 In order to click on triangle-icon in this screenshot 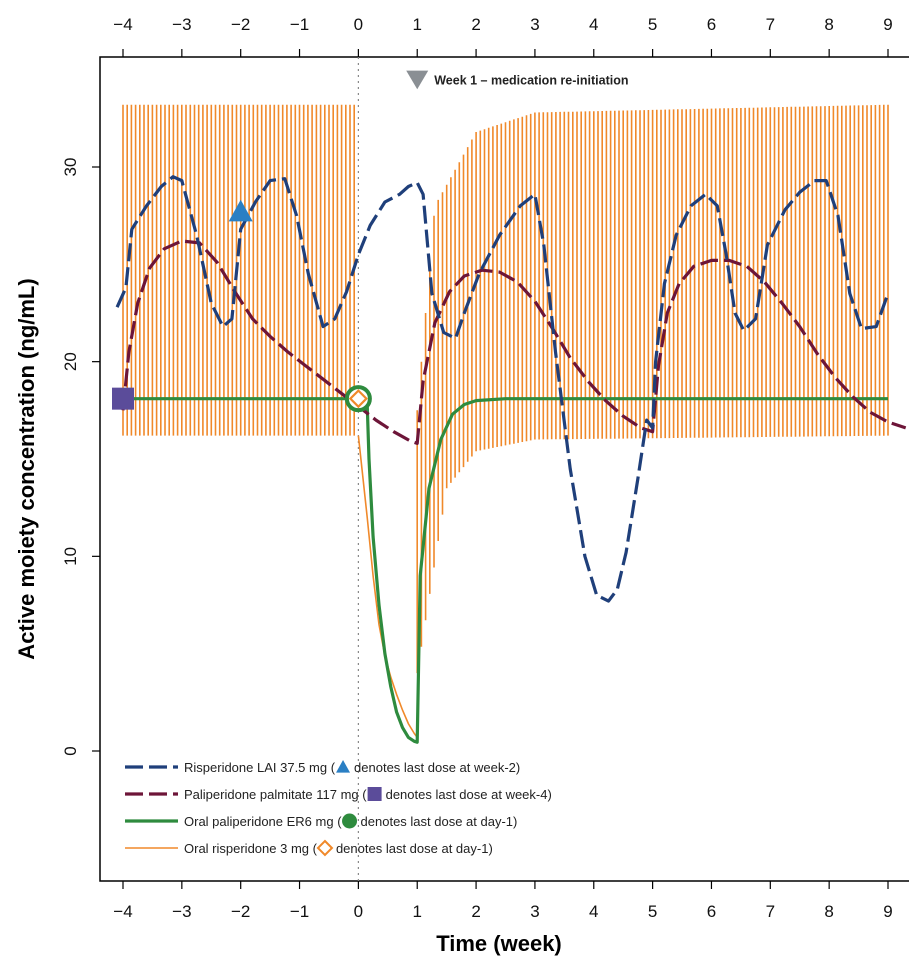, I will do `click(343, 766)`.